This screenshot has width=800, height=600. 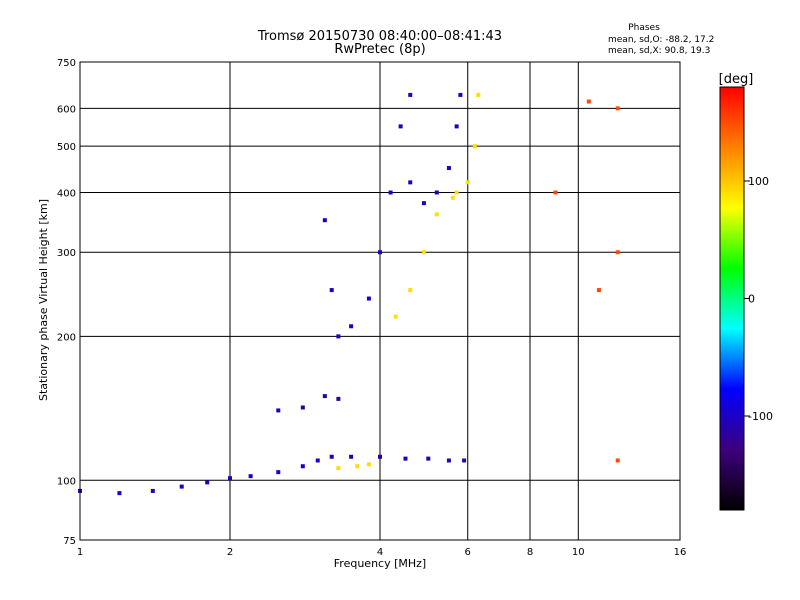 I want to click on colorbar-label: [deg], so click(x=736, y=79).